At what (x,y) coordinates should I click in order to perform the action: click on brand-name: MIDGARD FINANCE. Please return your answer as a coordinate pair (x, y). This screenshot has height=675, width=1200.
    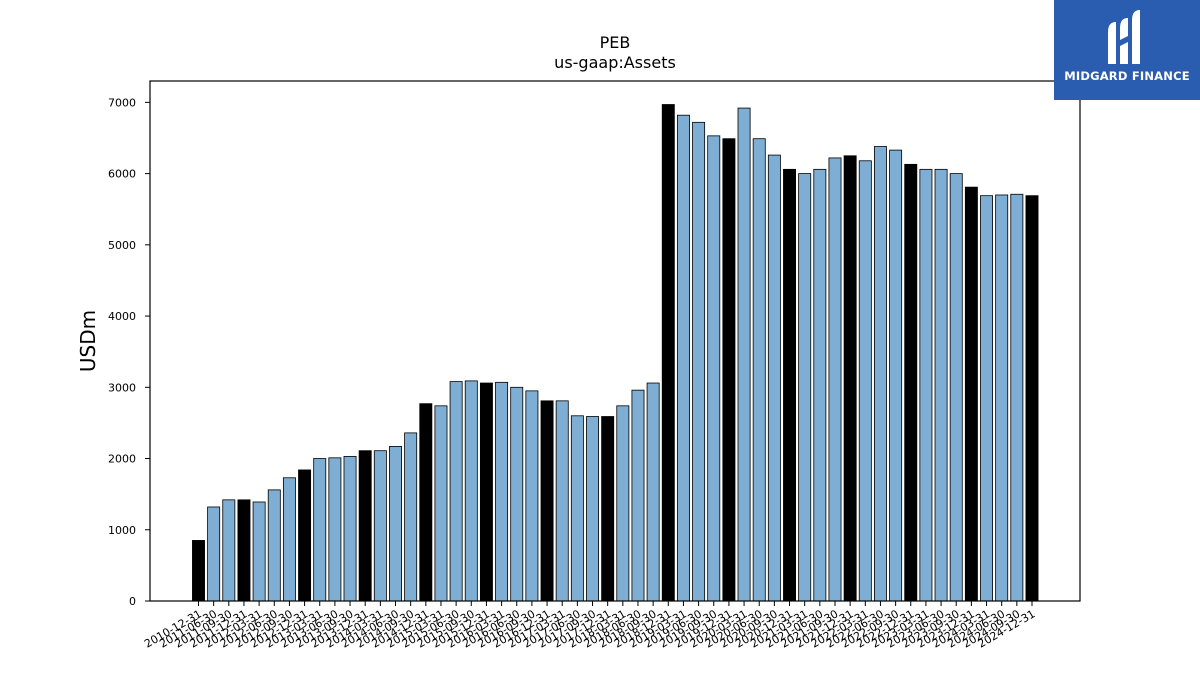
    Looking at the image, I should click on (1127, 76).